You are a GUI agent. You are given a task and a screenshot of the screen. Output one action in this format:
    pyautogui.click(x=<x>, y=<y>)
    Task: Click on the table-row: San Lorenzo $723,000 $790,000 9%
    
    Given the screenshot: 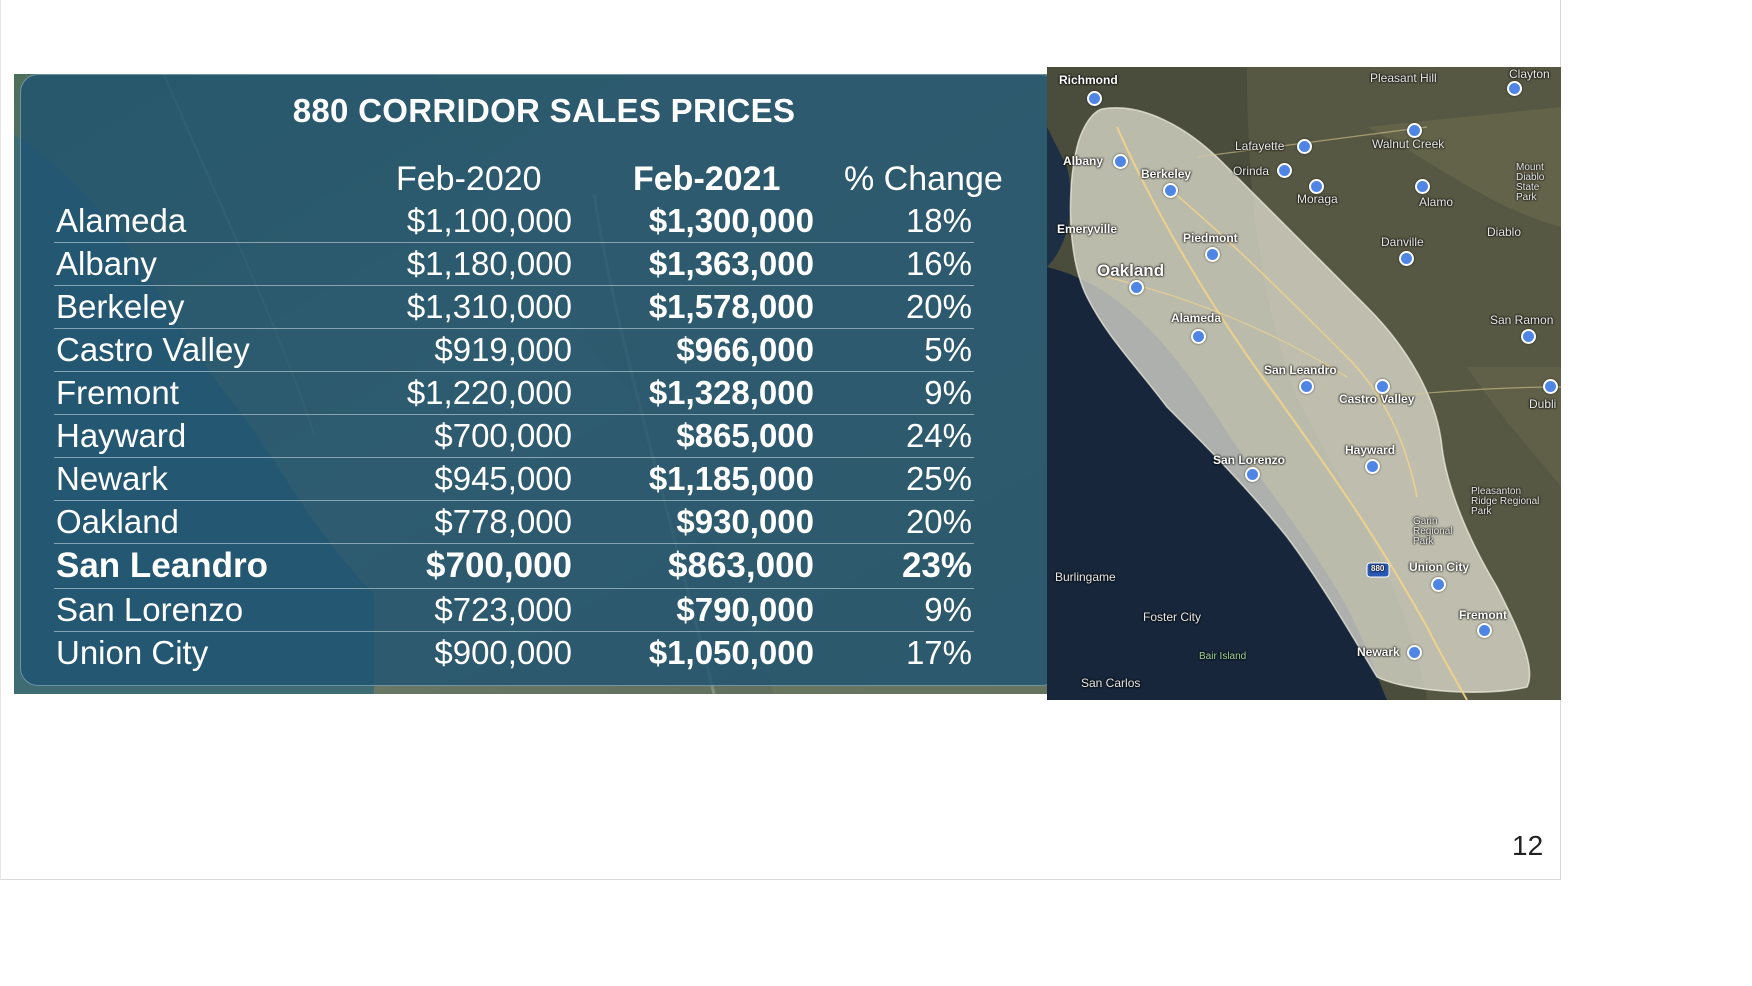 What is the action you would take?
    pyautogui.click(x=514, y=610)
    